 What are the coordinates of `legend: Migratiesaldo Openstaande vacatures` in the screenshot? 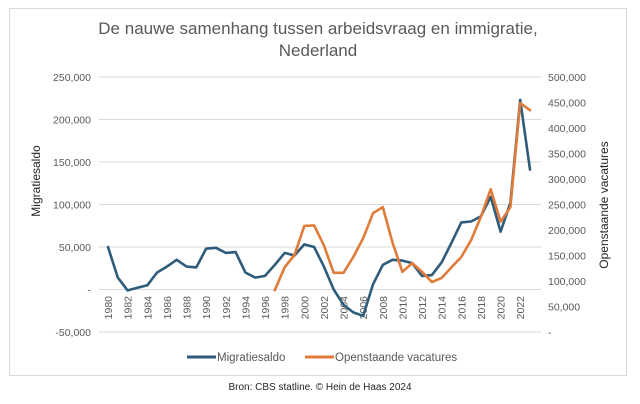 It's located at (322, 358).